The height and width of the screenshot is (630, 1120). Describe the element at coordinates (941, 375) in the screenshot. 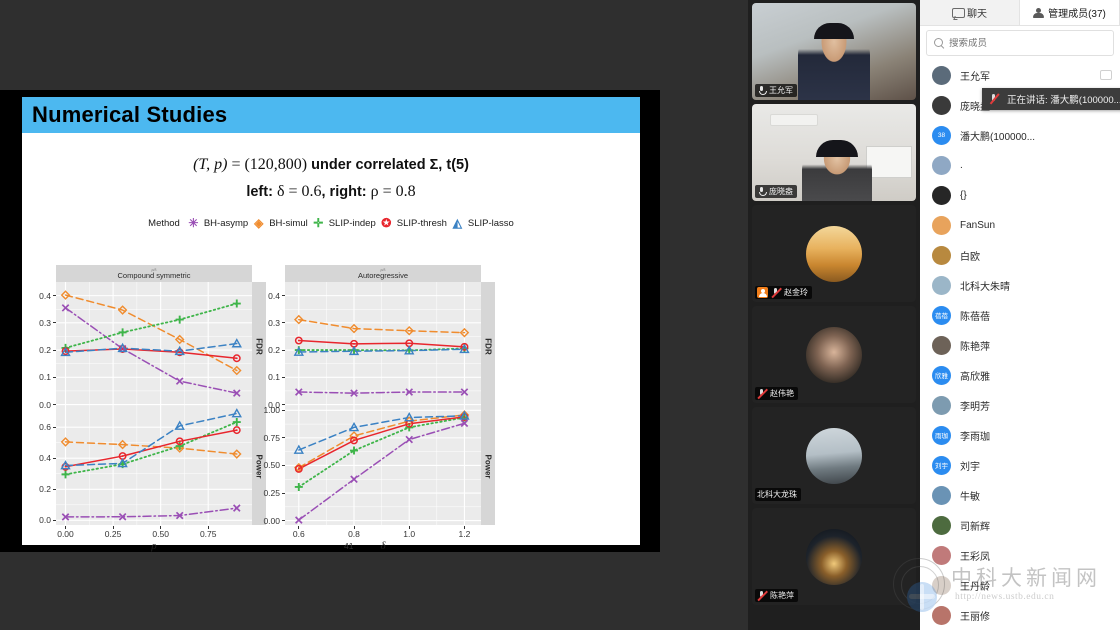

I see `avatar: 欣雅` at that location.